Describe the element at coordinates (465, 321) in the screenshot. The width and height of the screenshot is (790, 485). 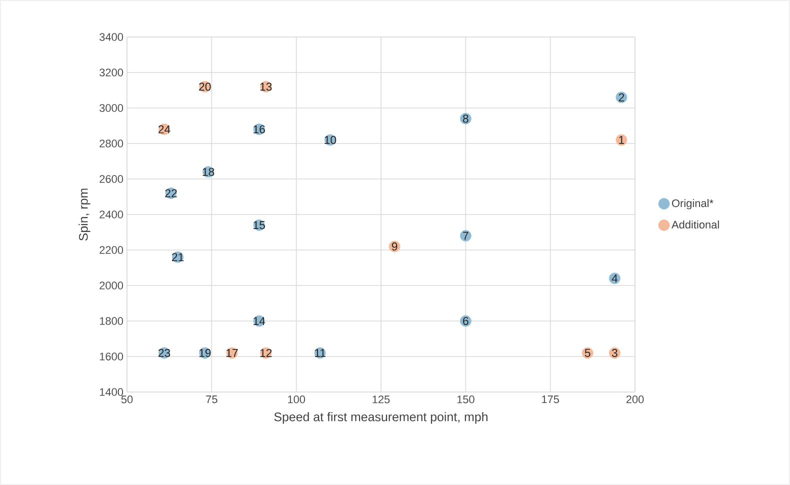
I see `annotation: 6` at that location.